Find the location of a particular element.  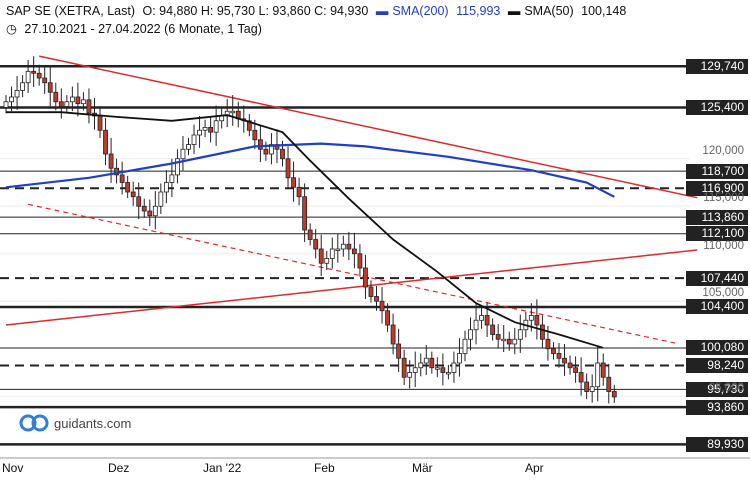

guidants-logo: guidants.com is located at coordinates (74, 423).